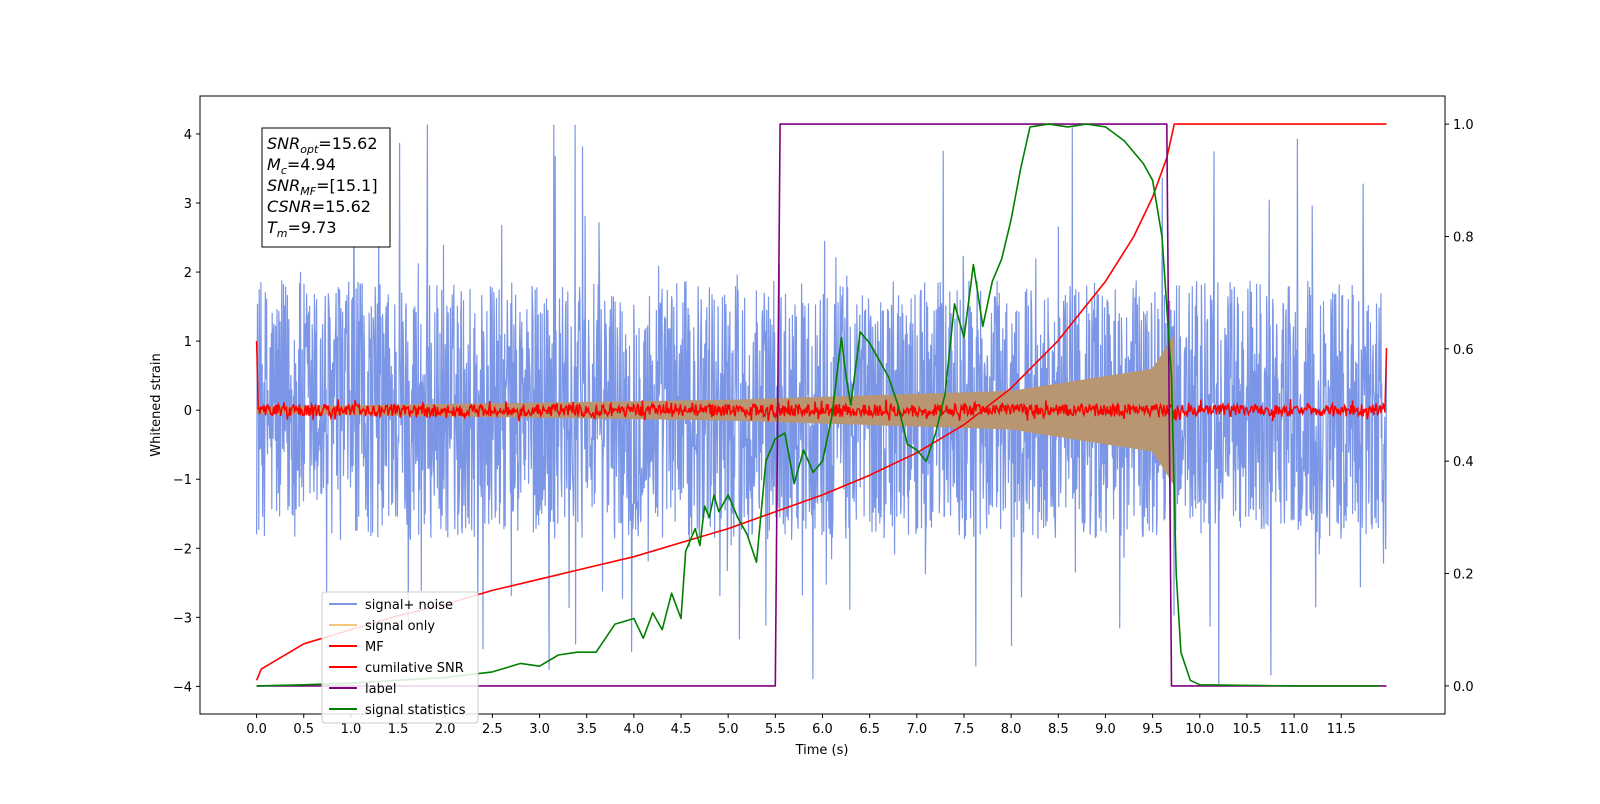 This screenshot has width=1600, height=804. What do you see at coordinates (728, 729) in the screenshot?
I see `x-tick-label: 5.0` at bounding box center [728, 729].